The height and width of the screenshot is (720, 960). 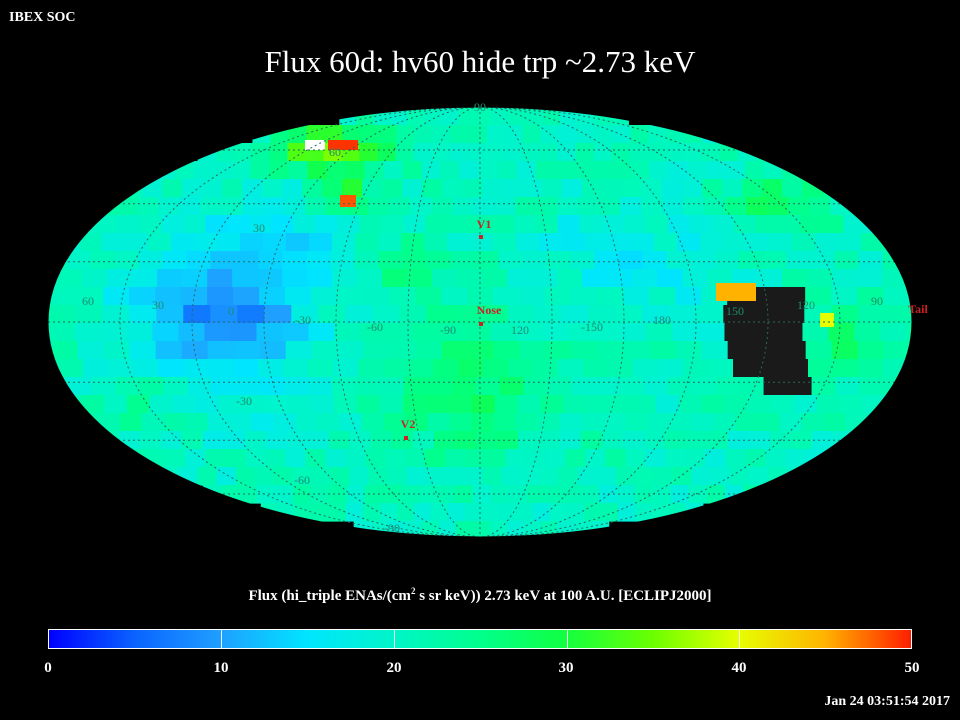 I want to click on latitude-label: -90, so click(x=392, y=528).